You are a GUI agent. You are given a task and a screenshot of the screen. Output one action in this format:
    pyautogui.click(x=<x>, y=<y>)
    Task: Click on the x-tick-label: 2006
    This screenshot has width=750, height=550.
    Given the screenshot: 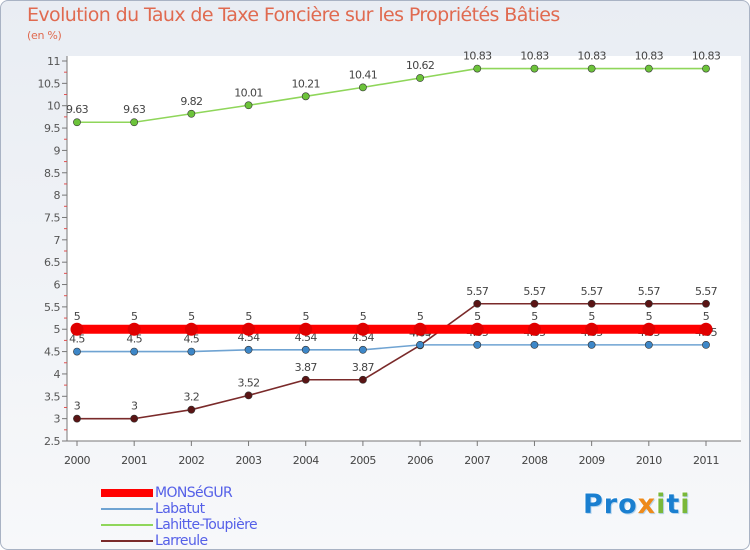 What is the action you would take?
    pyautogui.click(x=420, y=460)
    